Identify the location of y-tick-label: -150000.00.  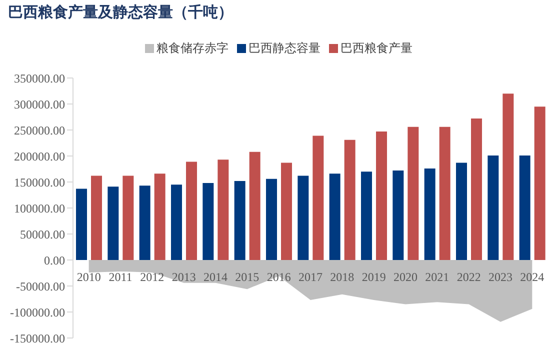
(37, 338).